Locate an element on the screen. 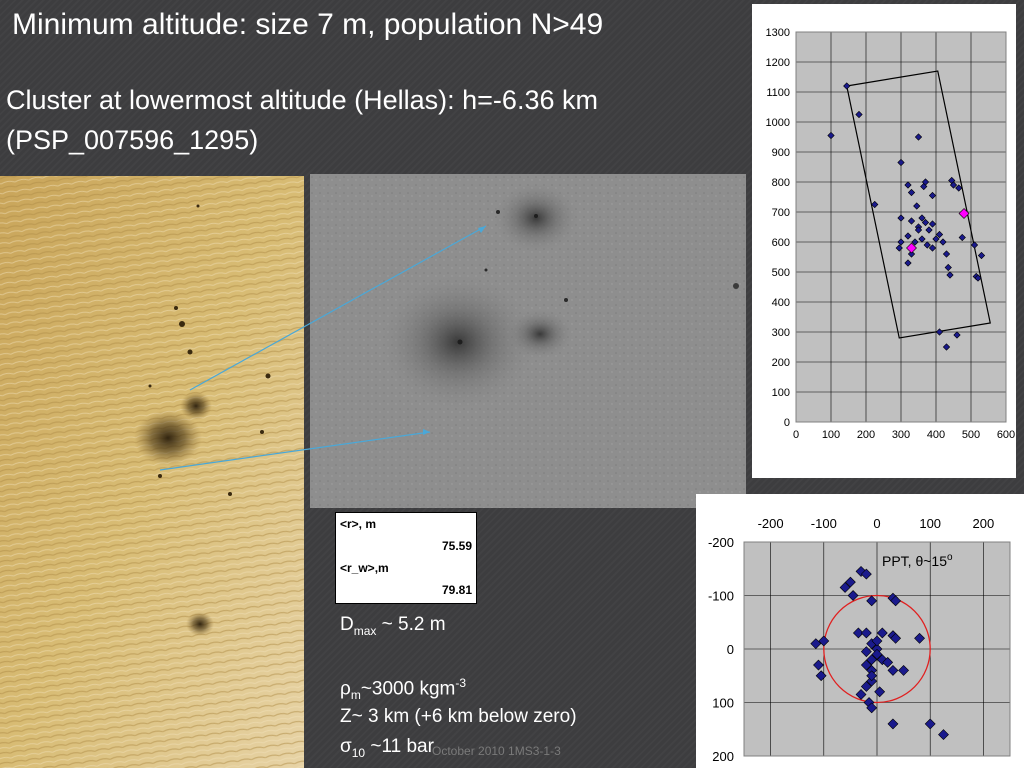  mean-radius-label: <r>, m is located at coordinates (358, 524).